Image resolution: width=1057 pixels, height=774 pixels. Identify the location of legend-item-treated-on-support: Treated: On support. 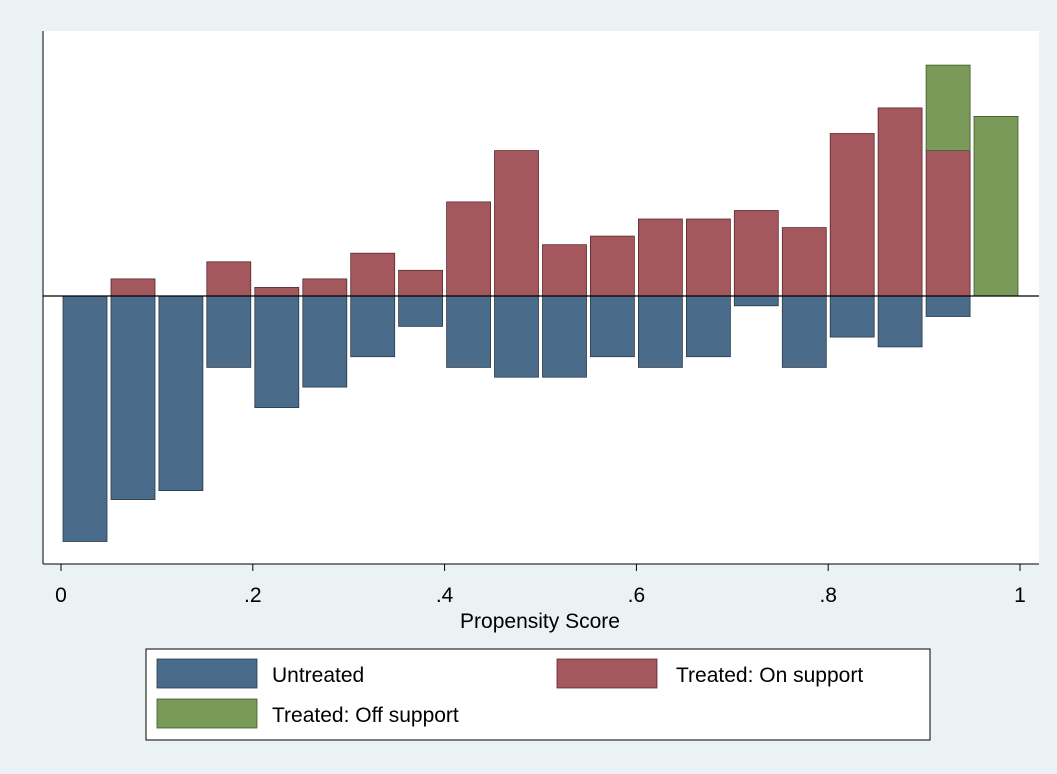
(709, 673).